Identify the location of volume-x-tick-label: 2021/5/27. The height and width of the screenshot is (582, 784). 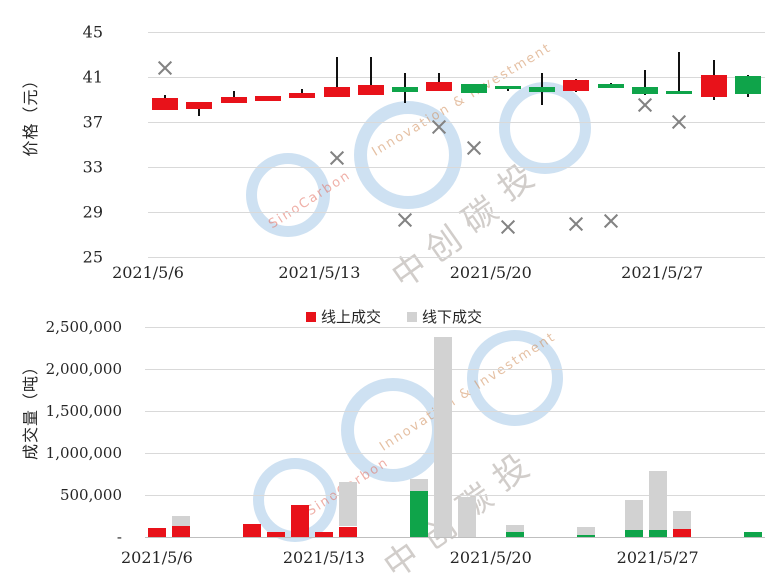
(657, 557).